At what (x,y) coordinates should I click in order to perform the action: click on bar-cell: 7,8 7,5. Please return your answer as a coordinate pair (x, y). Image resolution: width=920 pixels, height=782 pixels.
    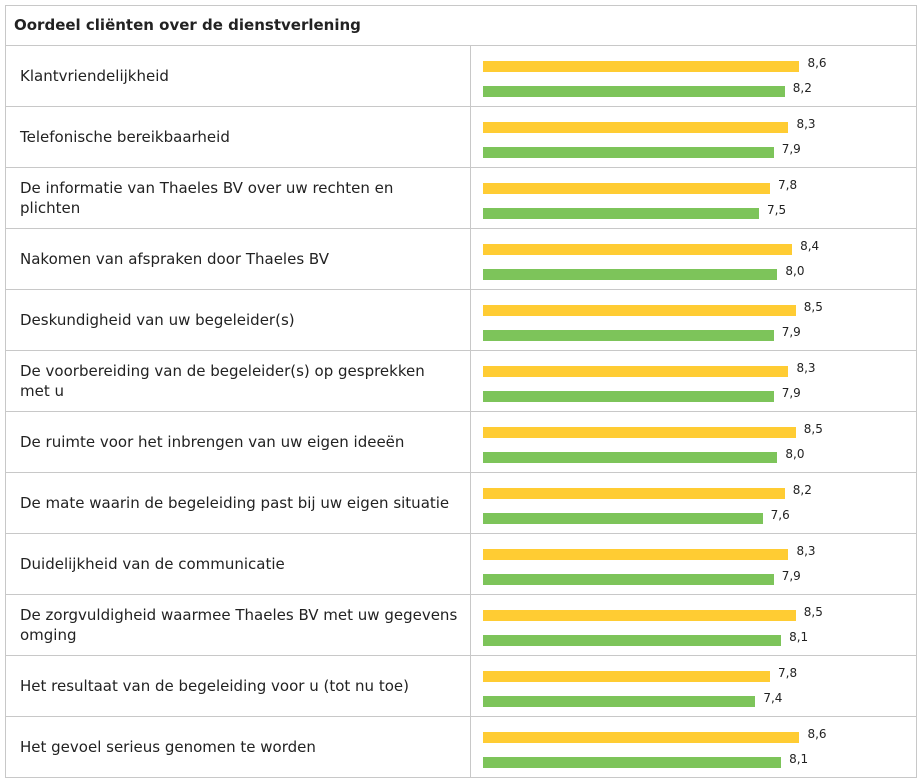
    Looking at the image, I should click on (693, 198).